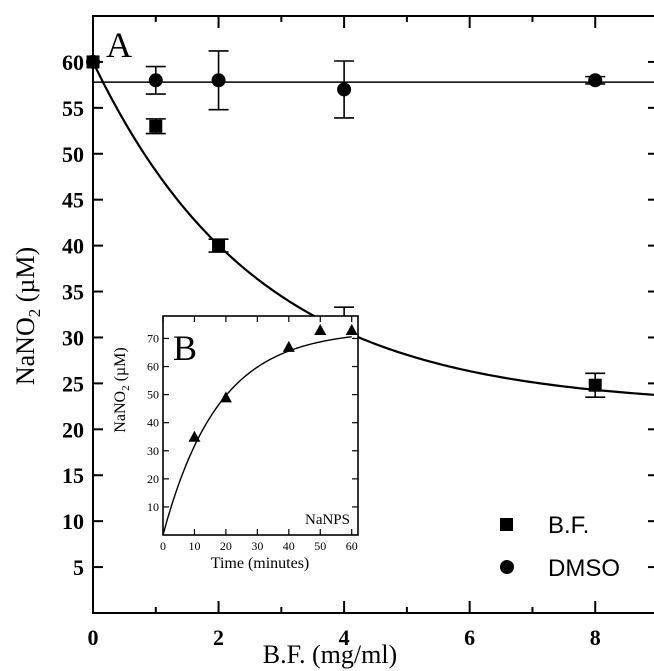 This screenshot has height=671, width=654. What do you see at coordinates (73, 292) in the screenshot?
I see `main-y-tick-label: 35` at bounding box center [73, 292].